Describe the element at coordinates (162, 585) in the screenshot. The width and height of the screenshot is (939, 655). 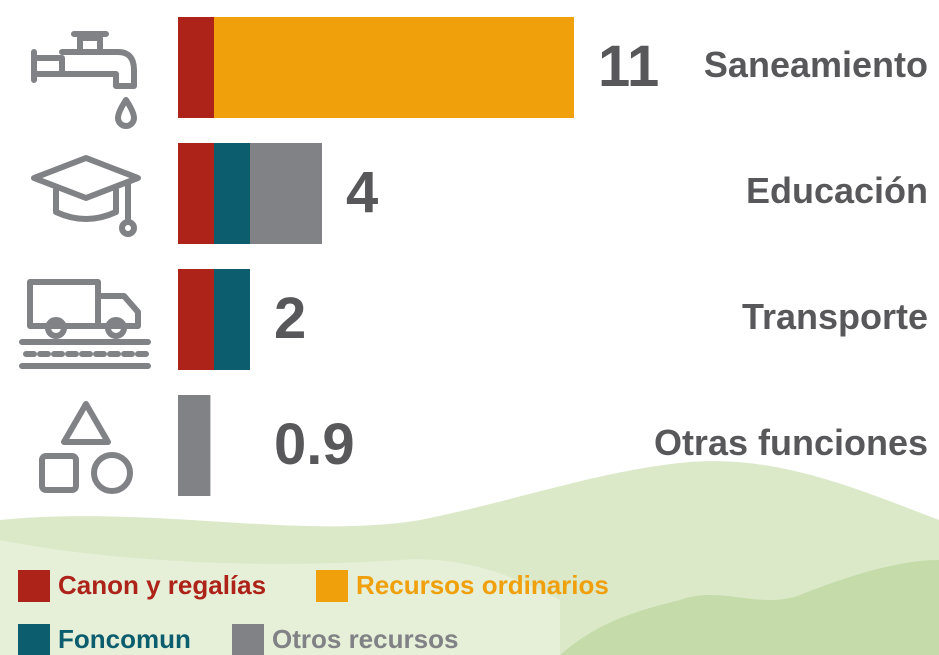
I see `legend-label: Canon y regalías` at that location.